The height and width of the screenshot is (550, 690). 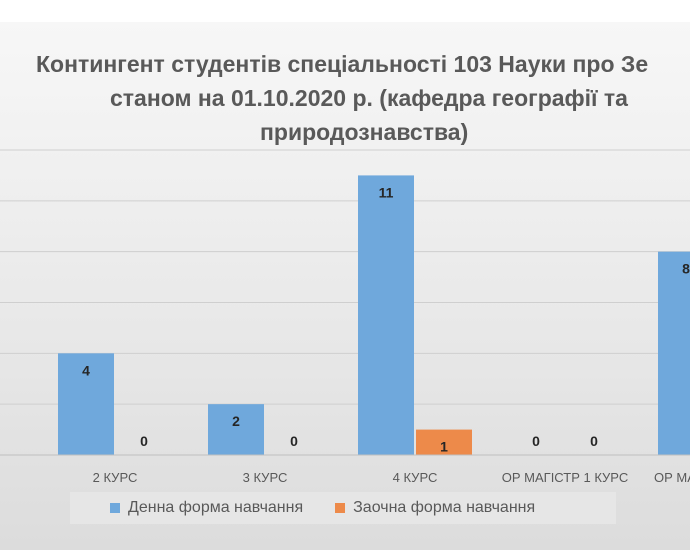 I want to click on x-tick-label: 2 КУРС, so click(x=115, y=477).